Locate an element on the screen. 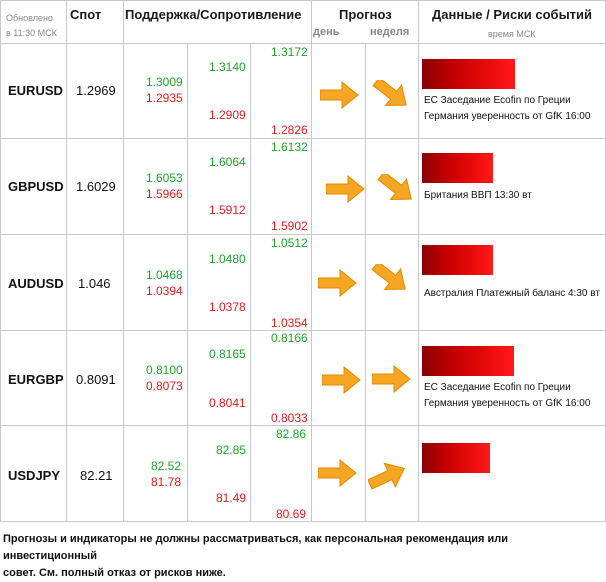  pair-name: EURGBP is located at coordinates (36, 379).